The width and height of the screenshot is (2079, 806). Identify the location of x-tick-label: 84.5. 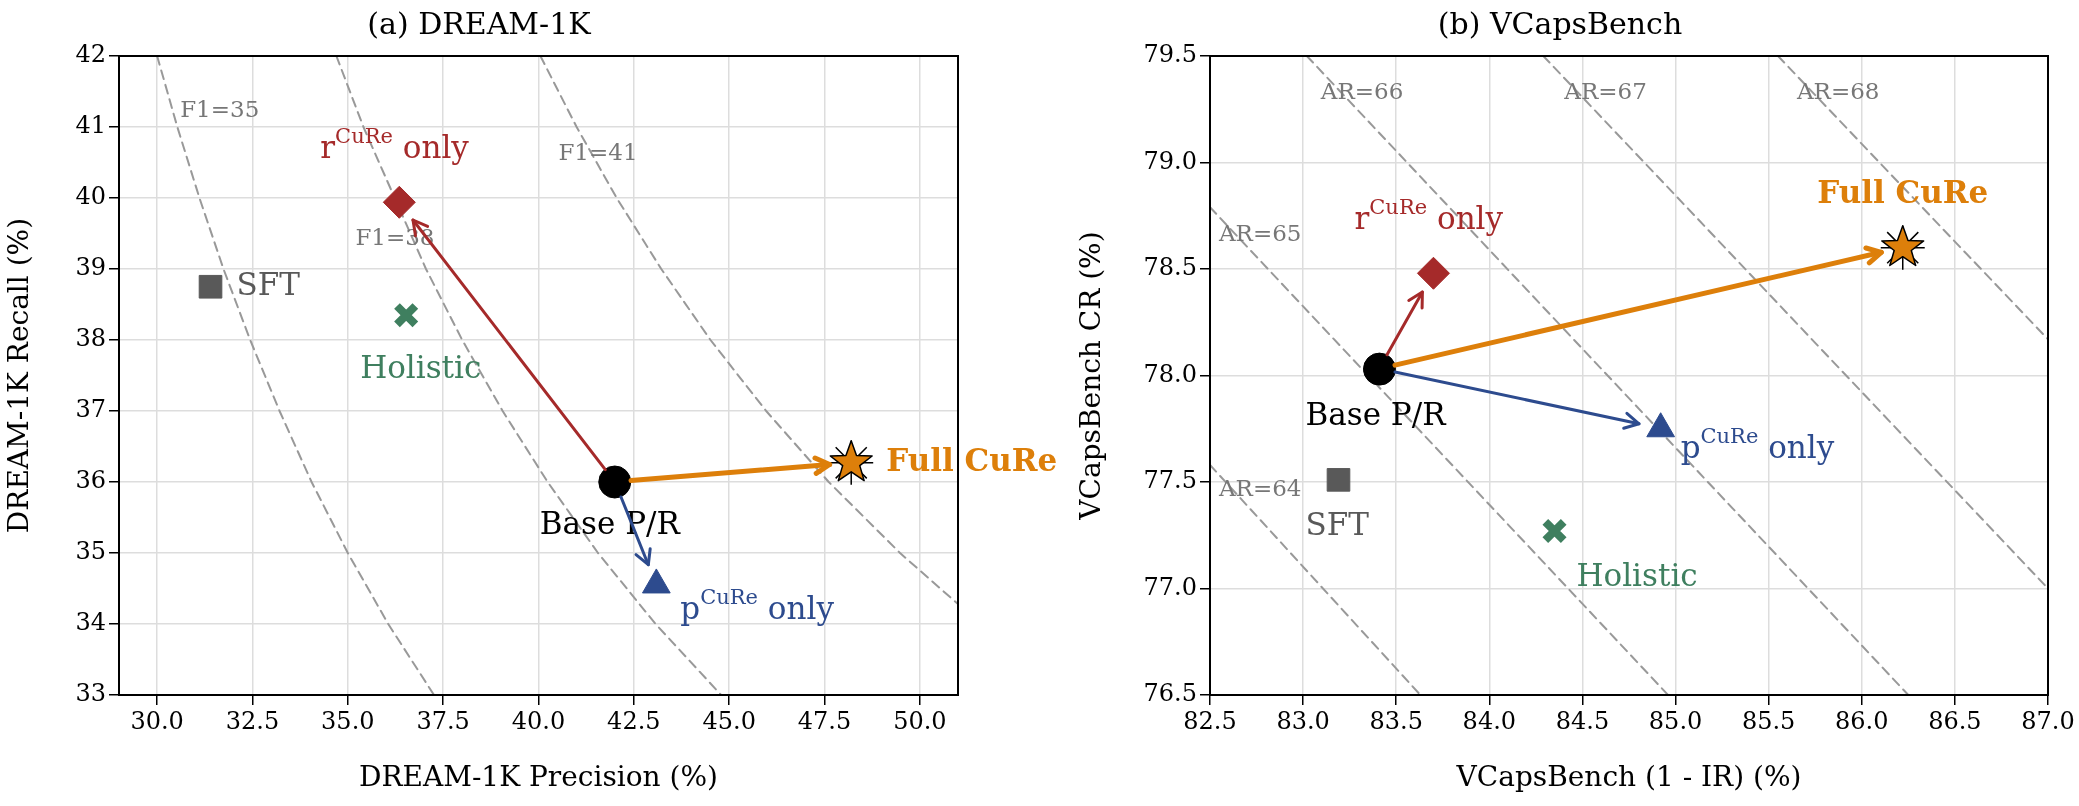
(1582, 720).